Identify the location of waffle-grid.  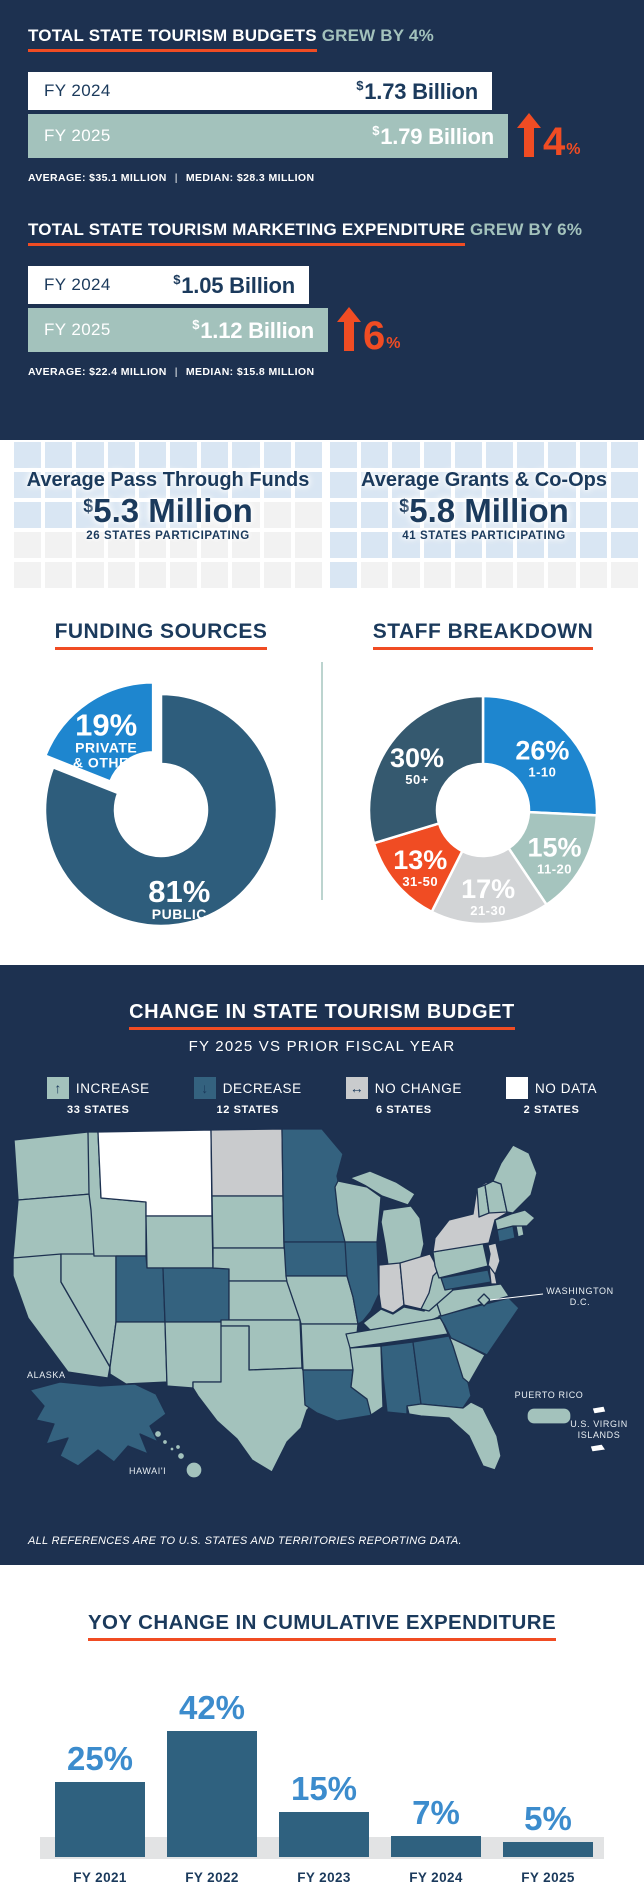
(168, 515).